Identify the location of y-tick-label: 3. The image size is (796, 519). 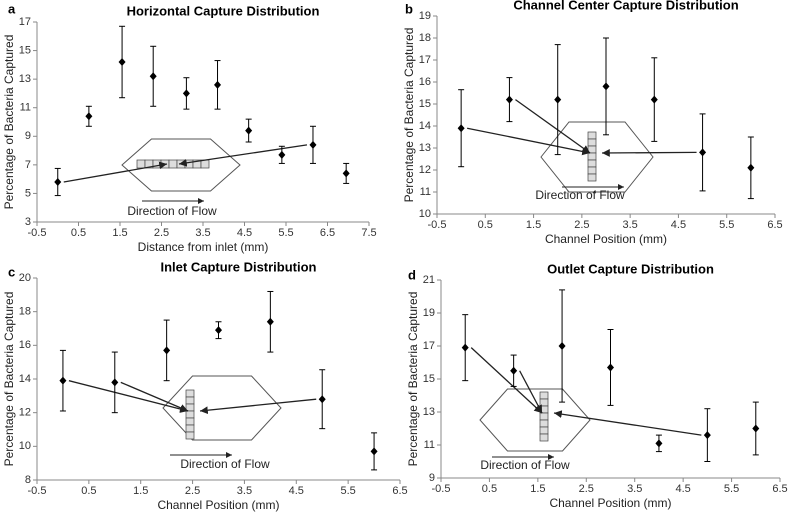
(28, 222).